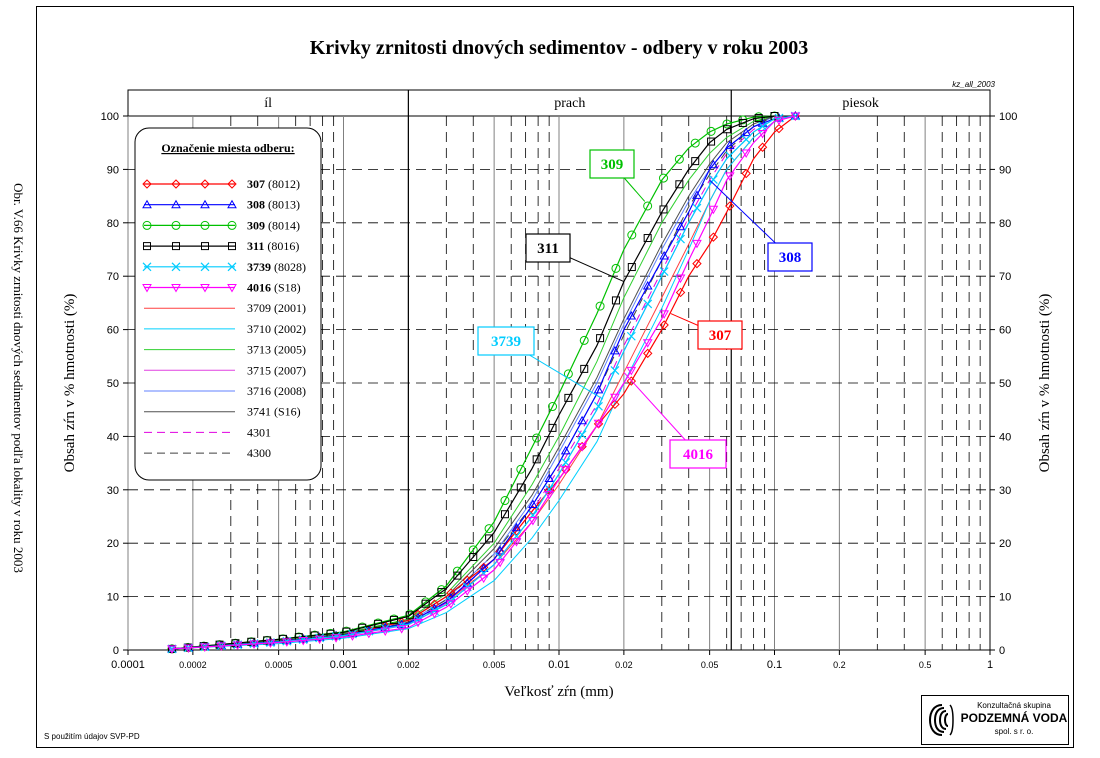 The width and height of the screenshot is (1100, 758). Describe the element at coordinates (617, 175) in the screenshot. I see `callout-309: 309` at that location.